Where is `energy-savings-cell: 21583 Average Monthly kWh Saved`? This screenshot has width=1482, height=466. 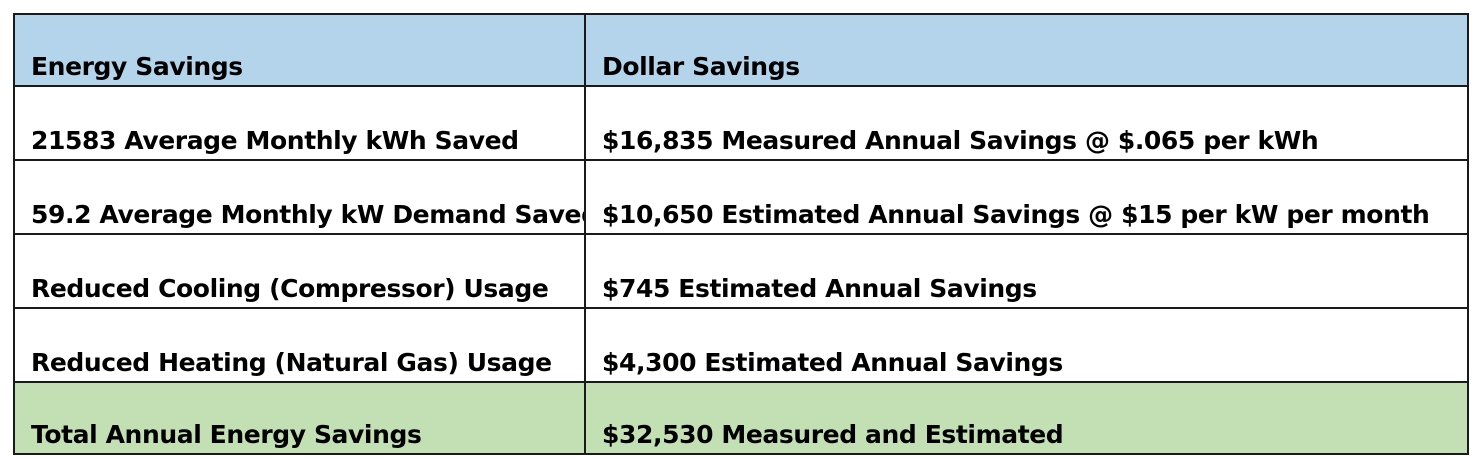 energy-savings-cell: 21583 Average Monthly kWh Saved is located at coordinates (299, 123).